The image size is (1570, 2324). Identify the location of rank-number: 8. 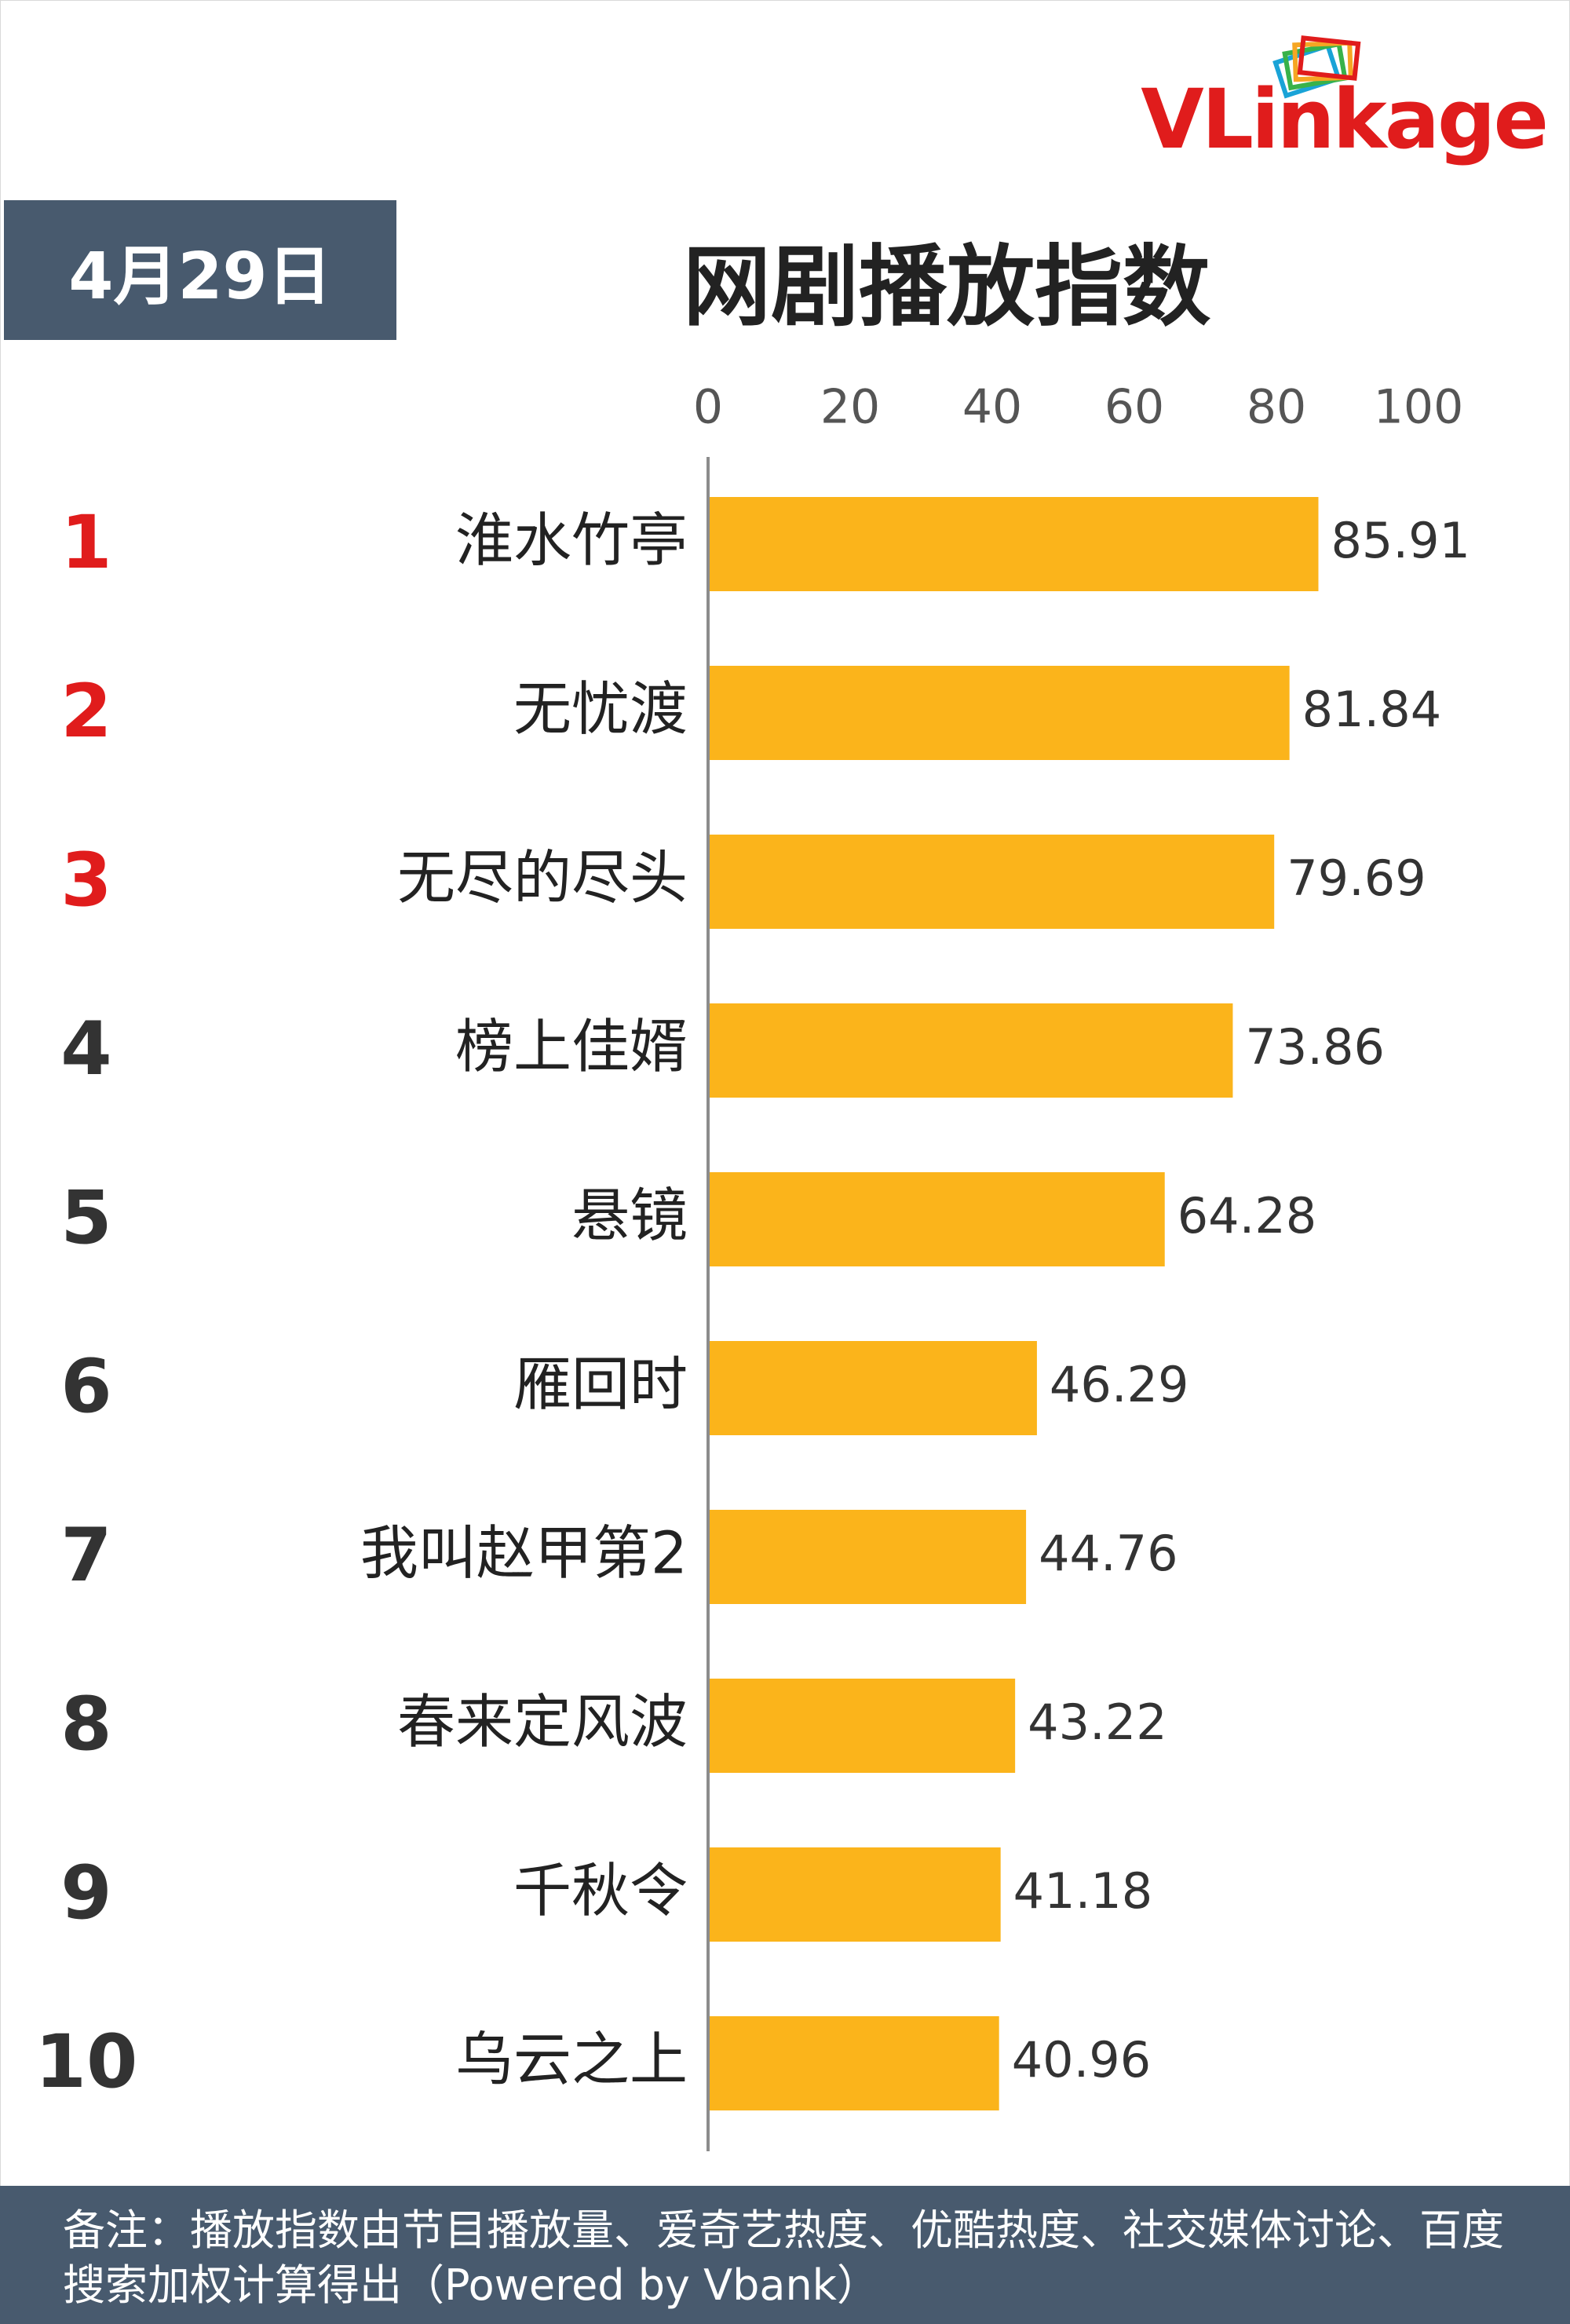
(85, 1724).